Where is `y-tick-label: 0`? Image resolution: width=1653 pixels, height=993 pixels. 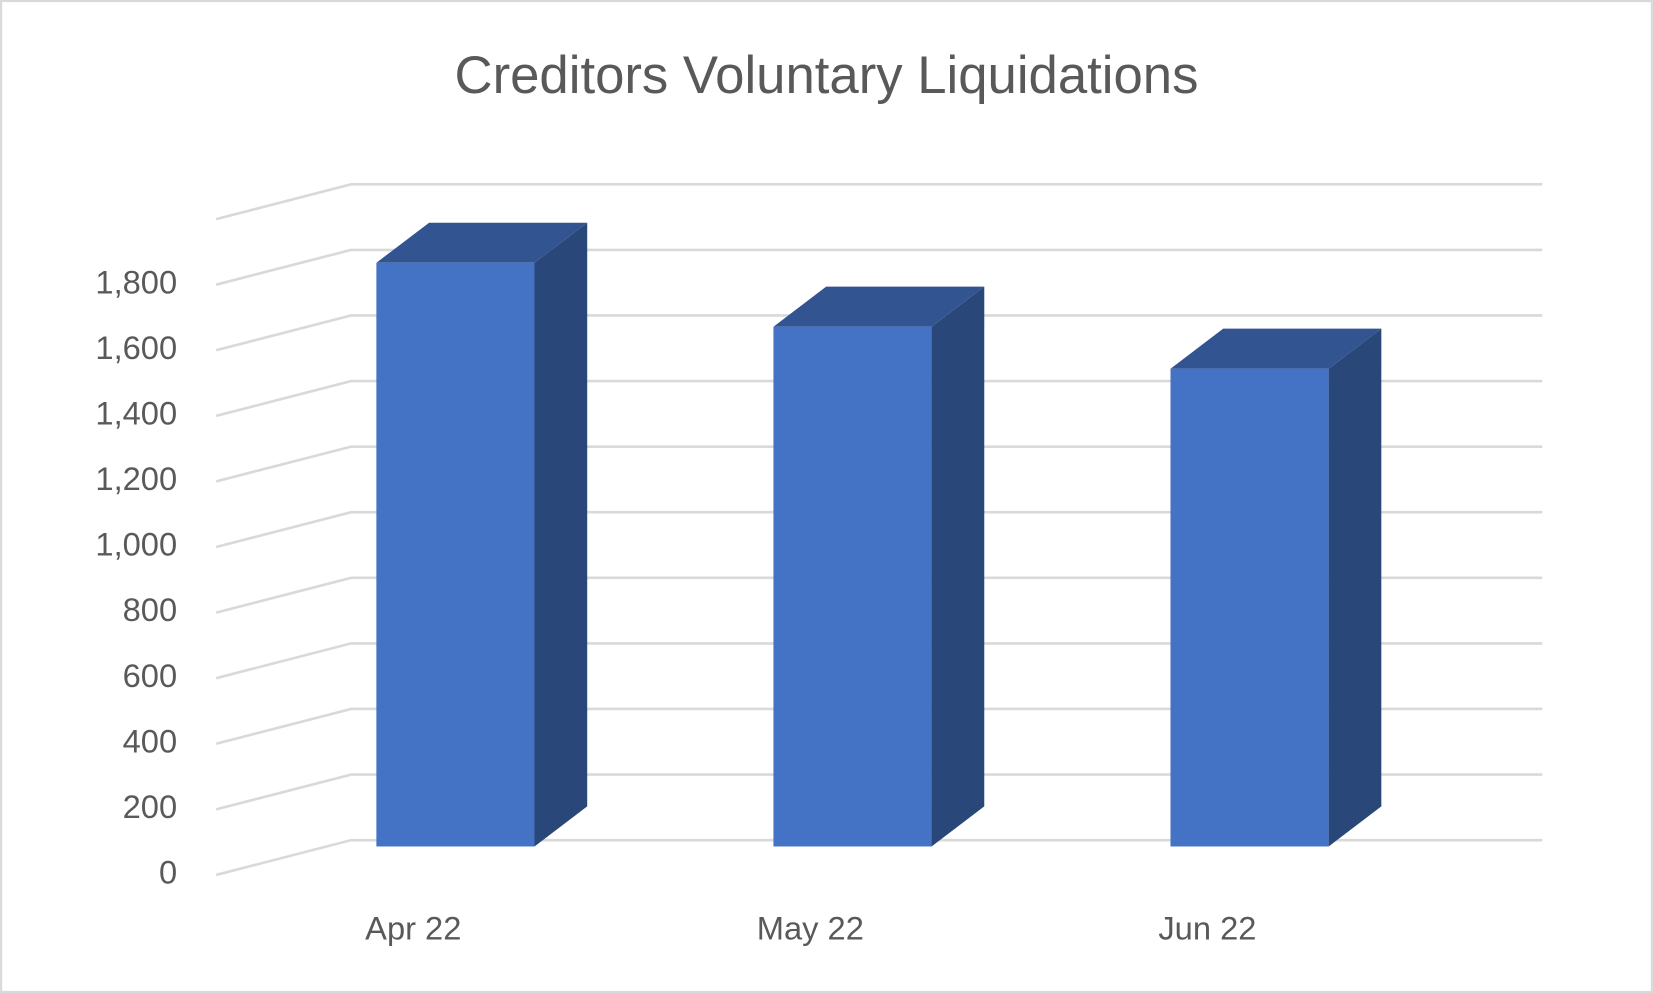 y-tick-label: 0 is located at coordinates (168, 872).